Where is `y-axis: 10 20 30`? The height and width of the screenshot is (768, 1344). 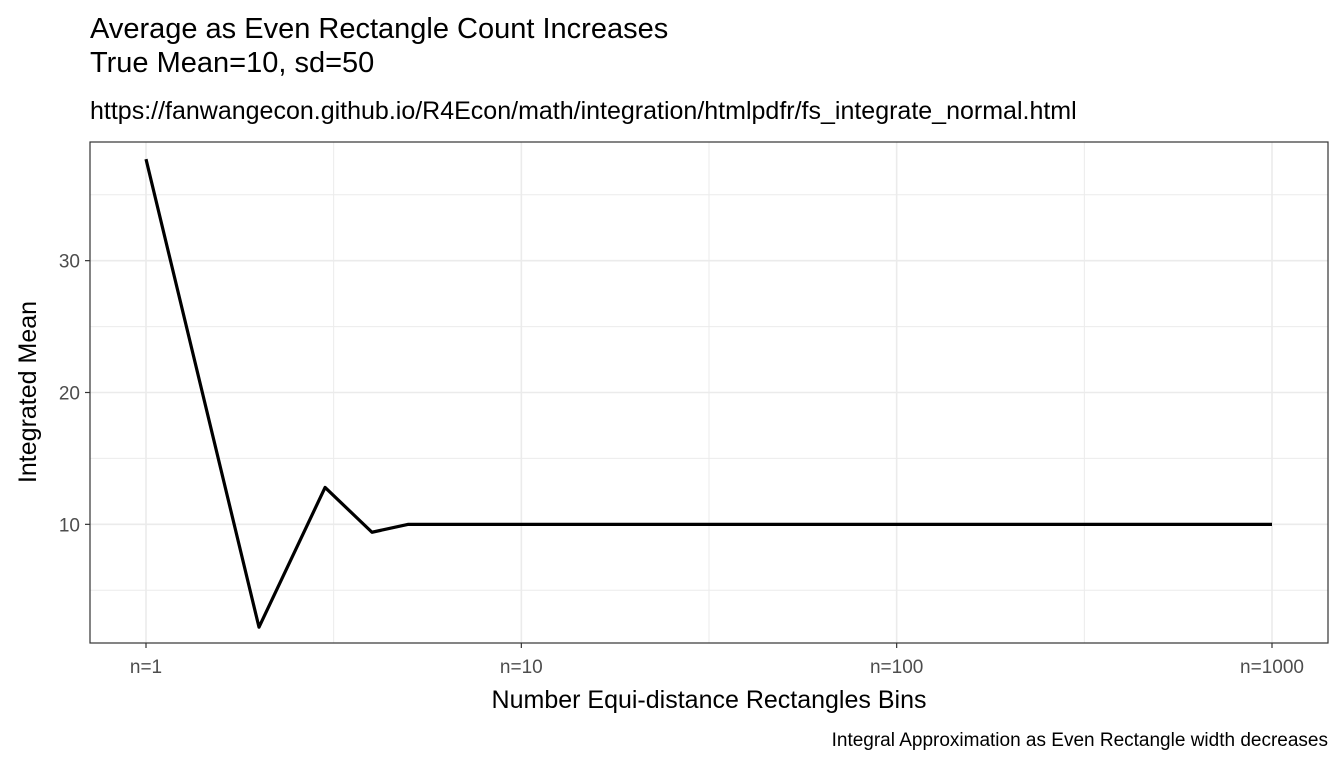 y-axis: 10 20 30 is located at coordinates (74, 394).